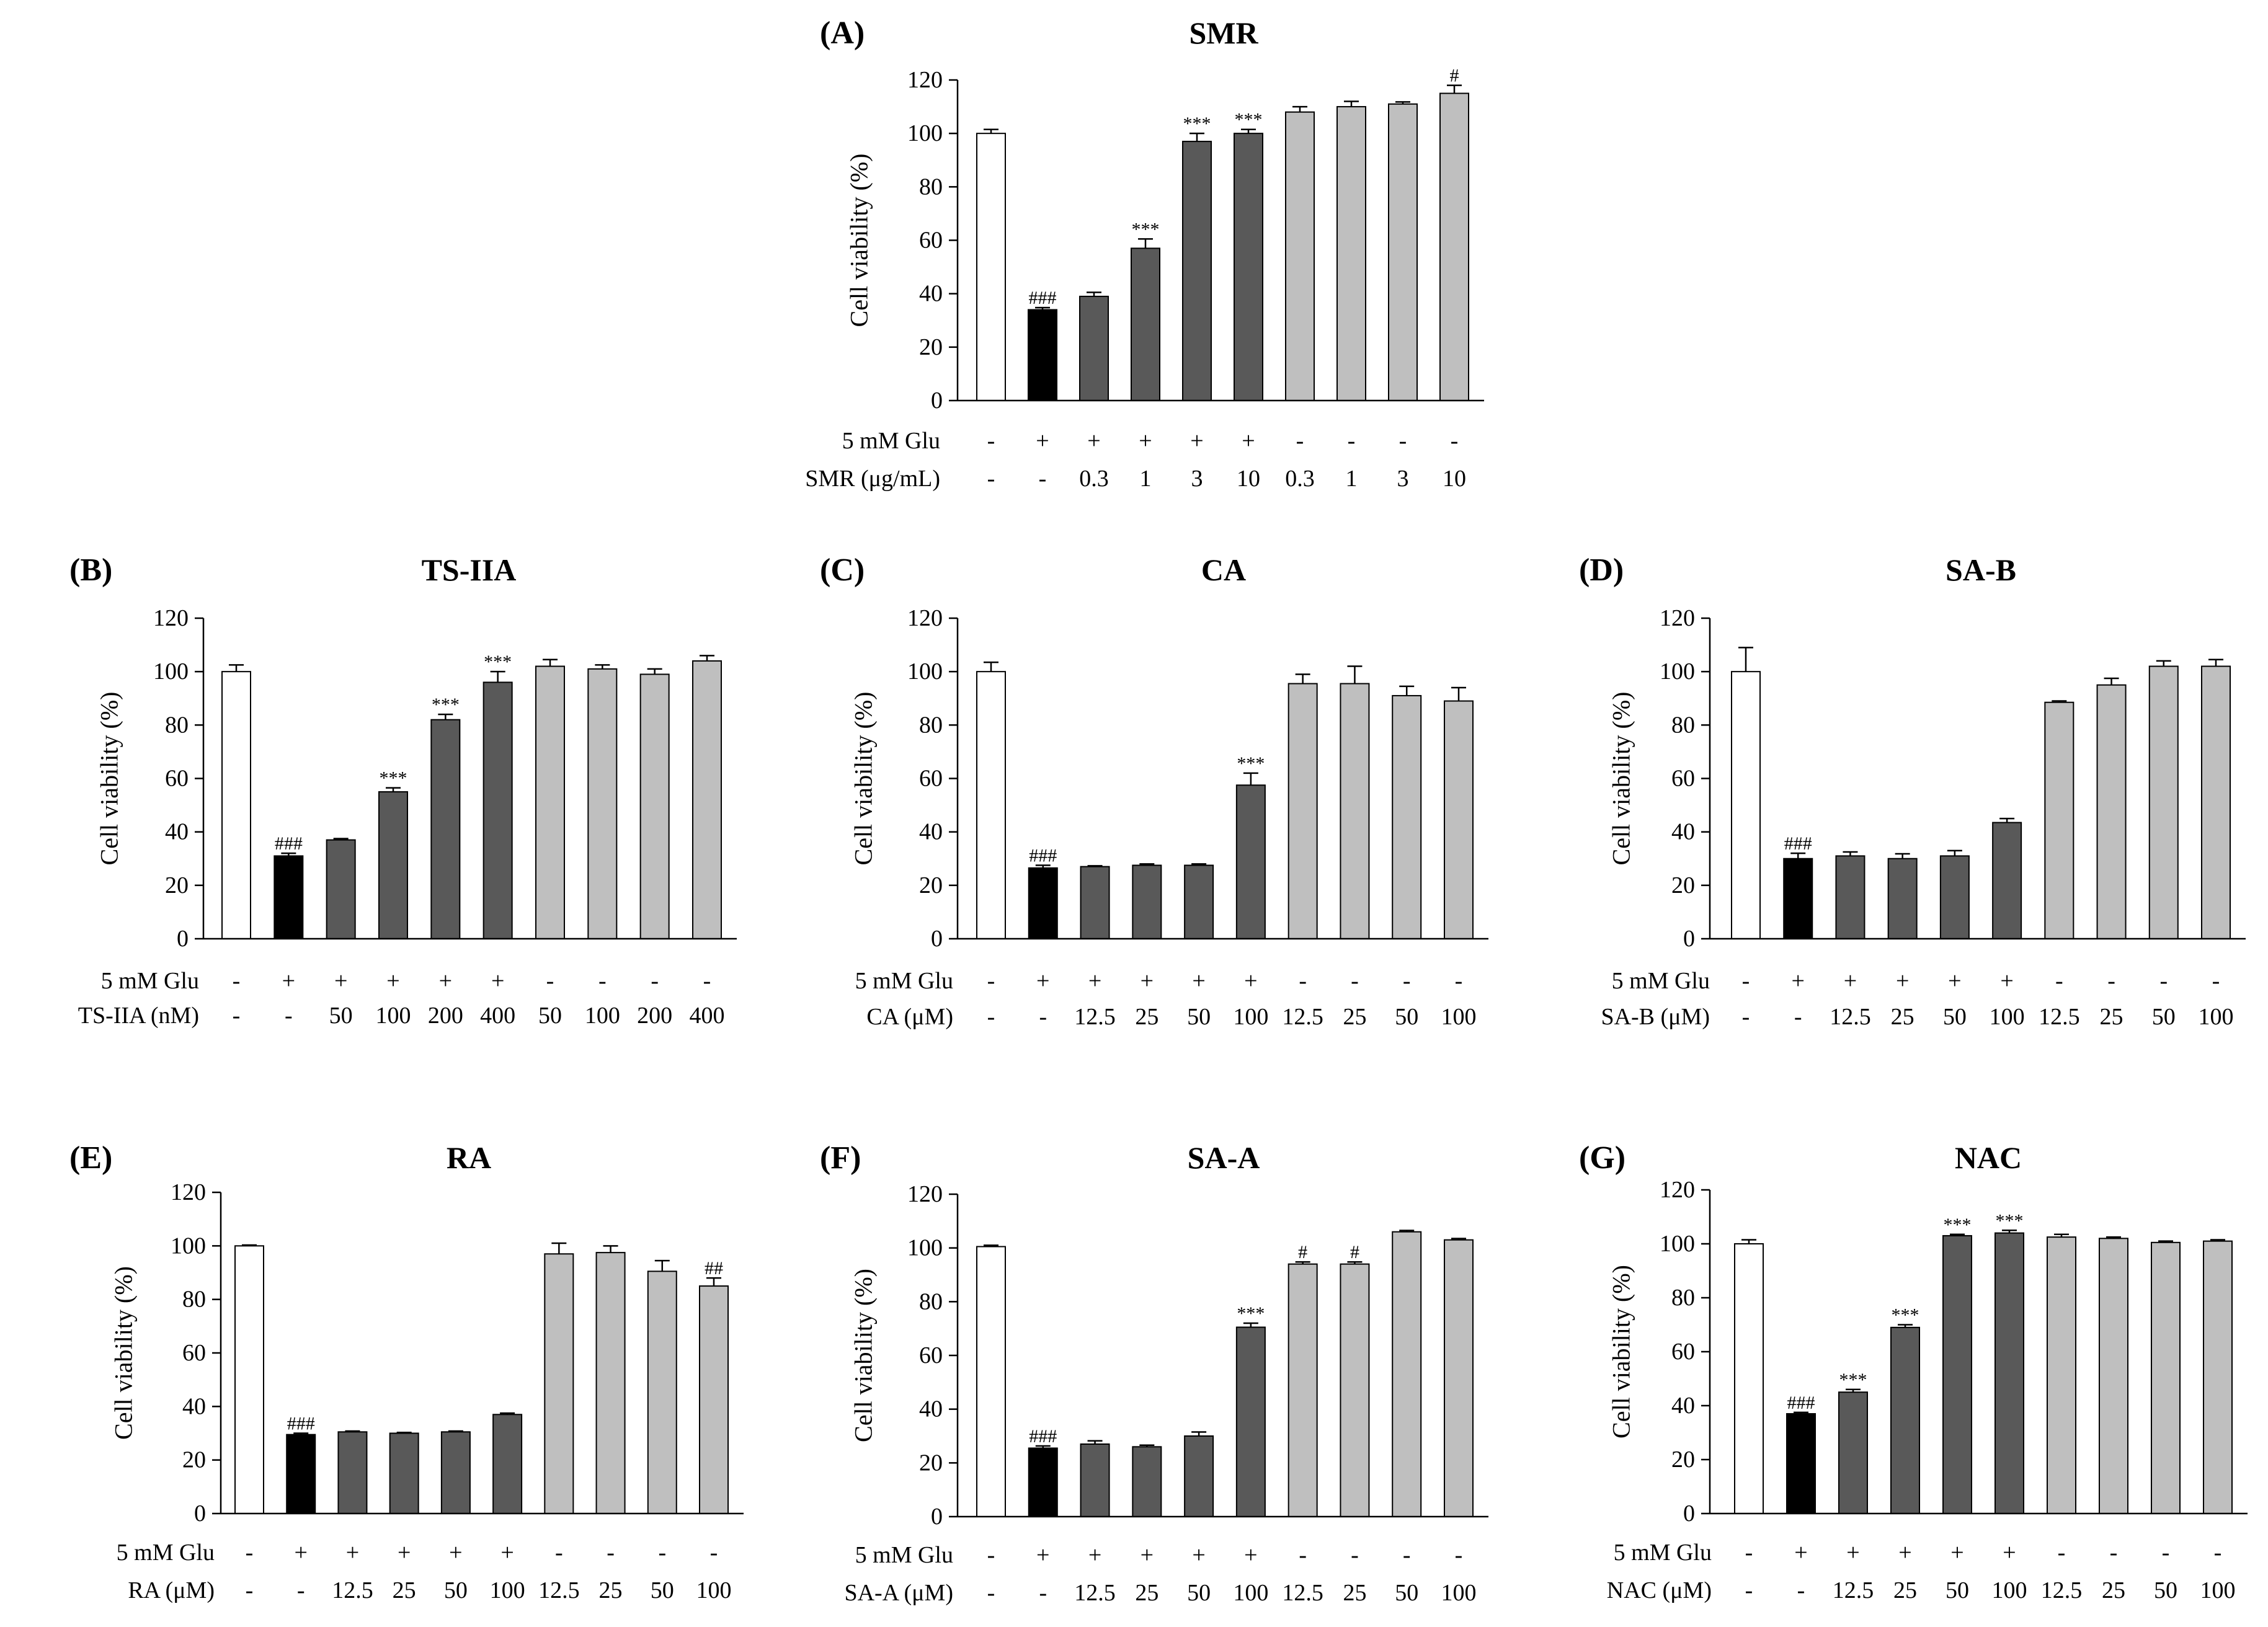 Image resolution: width=2268 pixels, height=1627 pixels. What do you see at coordinates (931, 1463) in the screenshot?
I see `y-tick-label: 20` at bounding box center [931, 1463].